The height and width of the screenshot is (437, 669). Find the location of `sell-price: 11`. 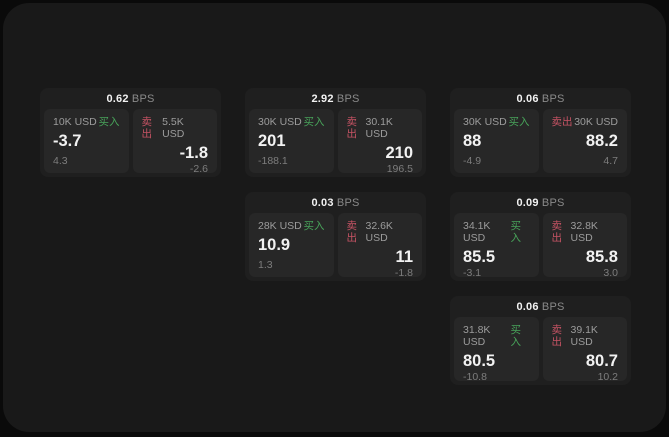

sell-price: 11 is located at coordinates (404, 257).